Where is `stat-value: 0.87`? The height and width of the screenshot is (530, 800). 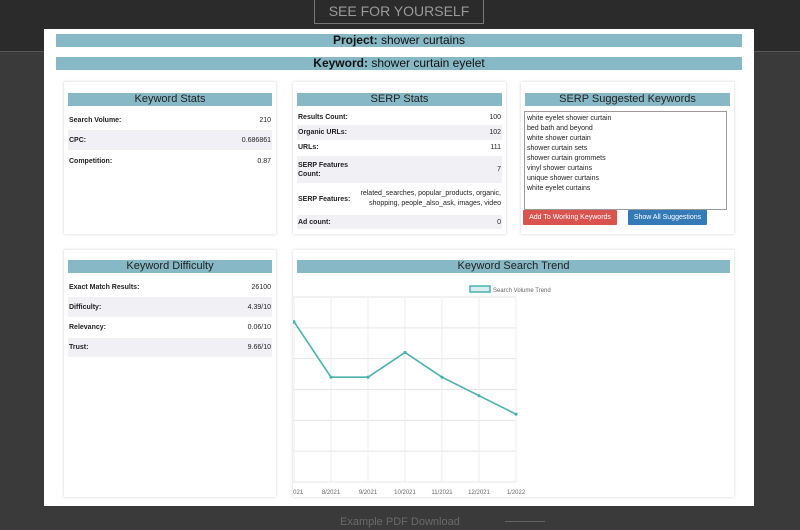 stat-value: 0.87 is located at coordinates (264, 161).